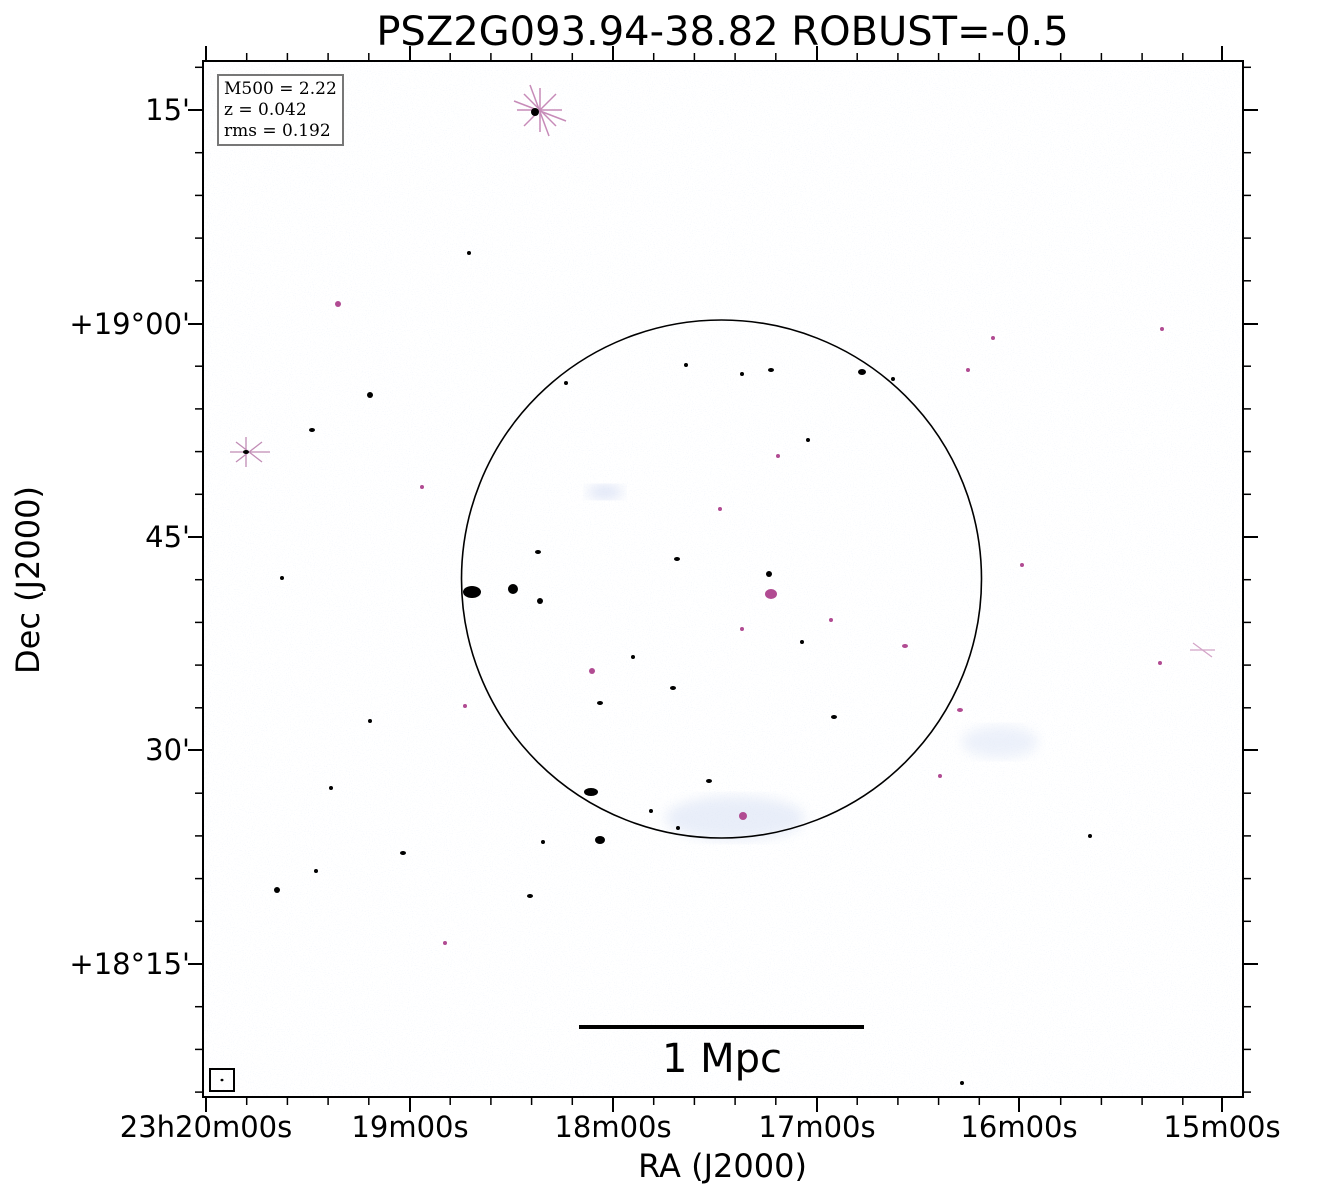 The height and width of the screenshot is (1204, 1321). I want to click on y-tick-label: 15', so click(167, 110).